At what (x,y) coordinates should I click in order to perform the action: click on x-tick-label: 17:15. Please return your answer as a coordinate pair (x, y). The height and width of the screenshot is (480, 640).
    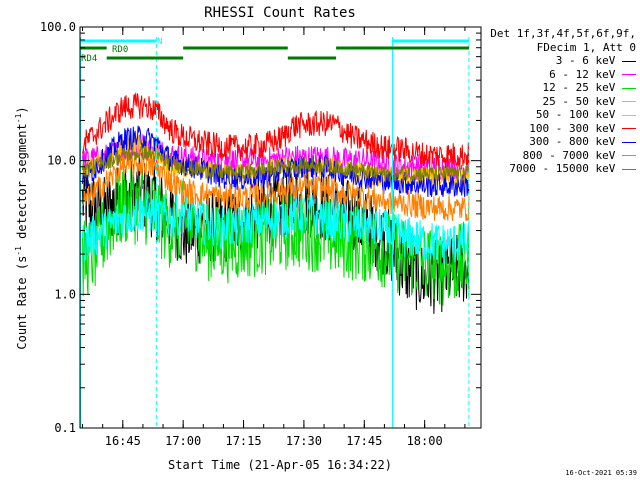
    Looking at the image, I should click on (243, 441).